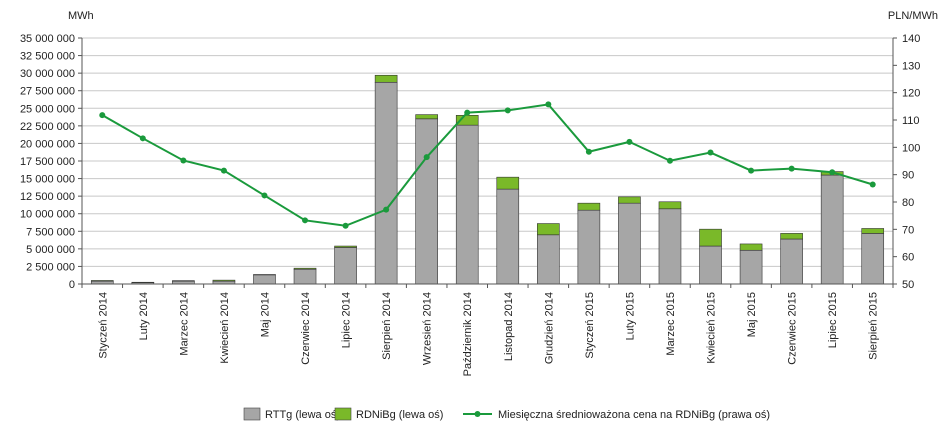 This screenshot has width=951, height=439. What do you see at coordinates (712, 328) in the screenshot?
I see `category-label: Kwiecień 2015` at bounding box center [712, 328].